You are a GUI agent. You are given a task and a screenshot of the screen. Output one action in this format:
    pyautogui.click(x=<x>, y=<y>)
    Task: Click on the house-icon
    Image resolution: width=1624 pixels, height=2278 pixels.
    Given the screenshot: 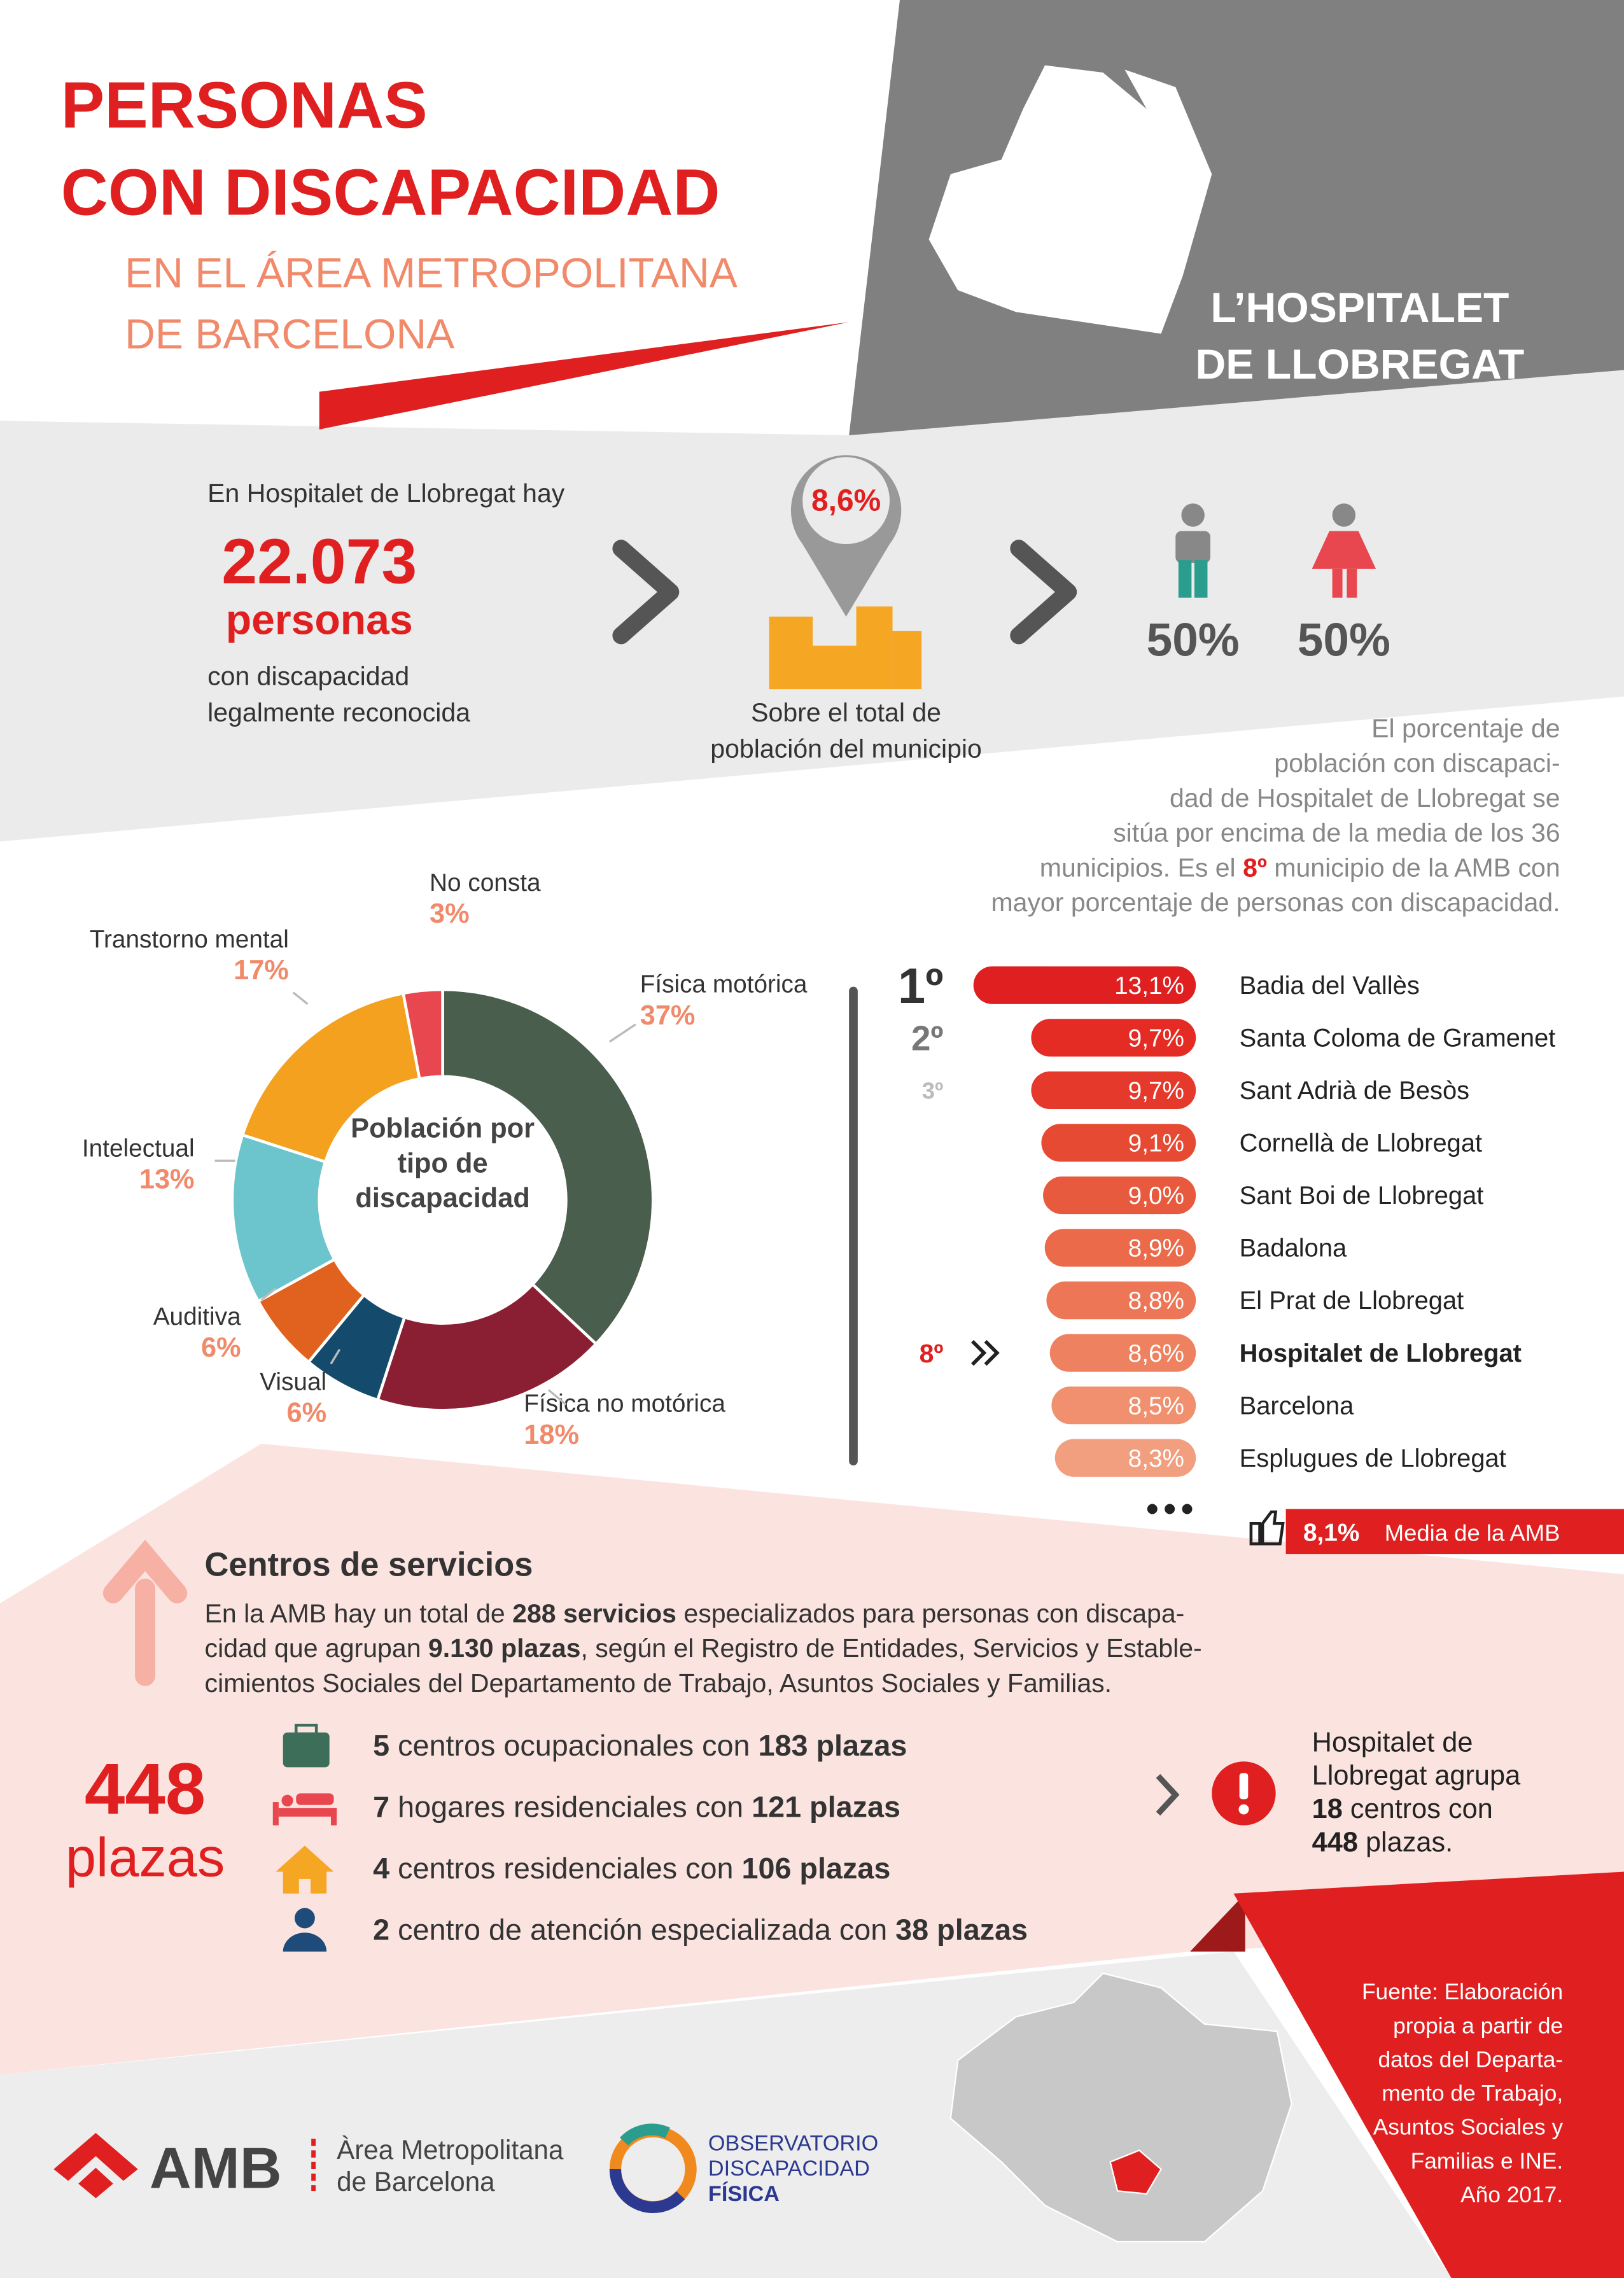 What is the action you would take?
    pyautogui.click(x=305, y=1869)
    